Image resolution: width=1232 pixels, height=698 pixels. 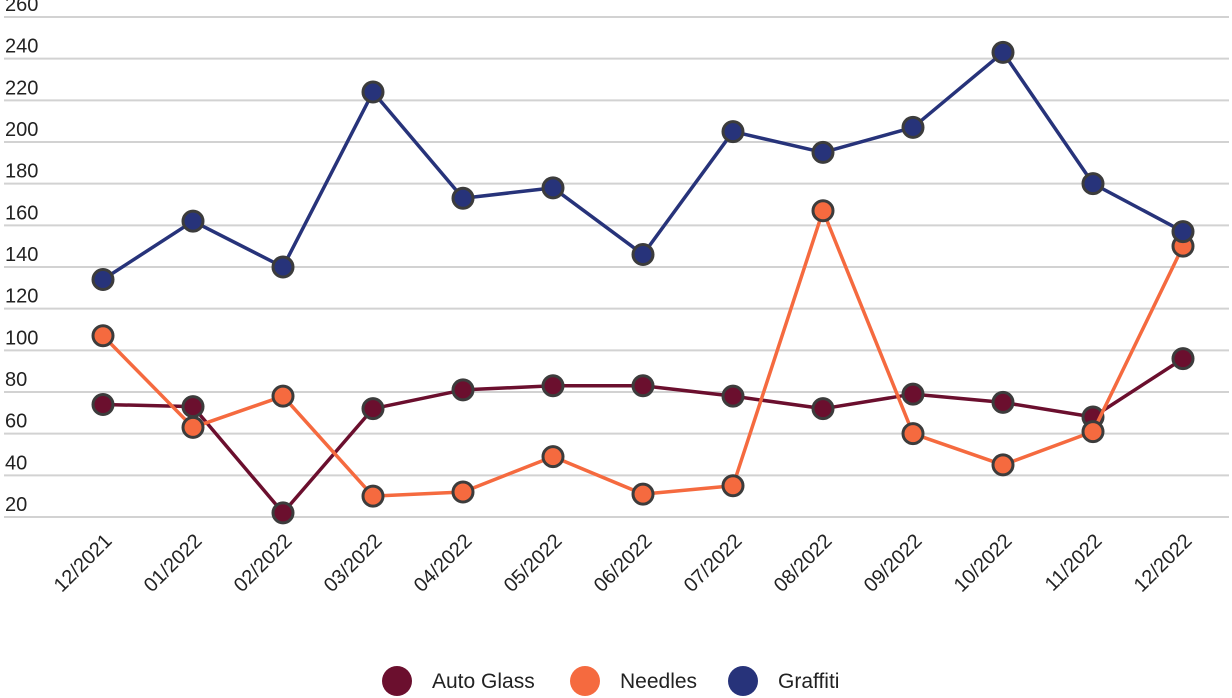 I want to click on x-tick-label: 08/2022, so click(x=803, y=563).